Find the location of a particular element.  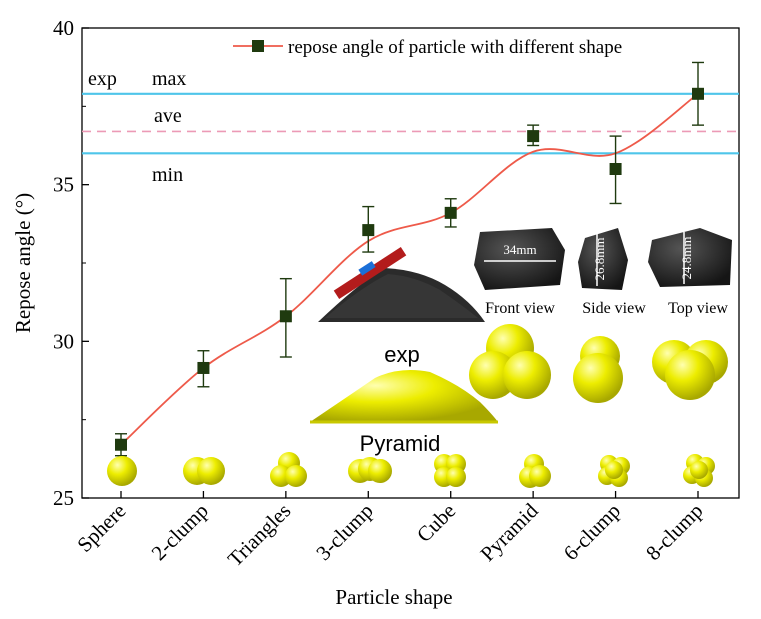

data-point-pyramid is located at coordinates (533, 136).